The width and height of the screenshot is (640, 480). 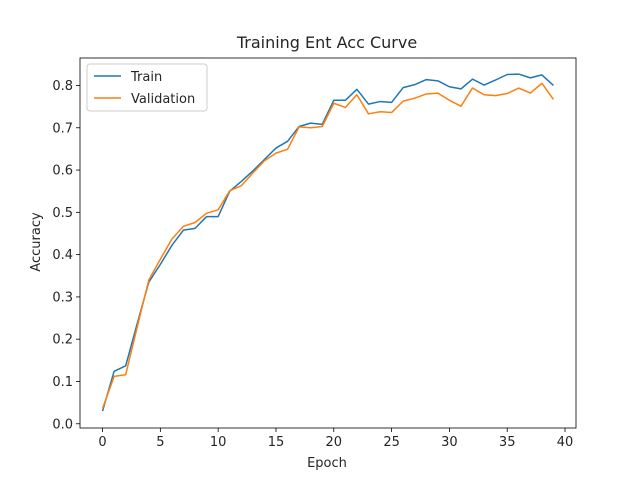 I want to click on x-tick-label: 20, so click(x=334, y=442).